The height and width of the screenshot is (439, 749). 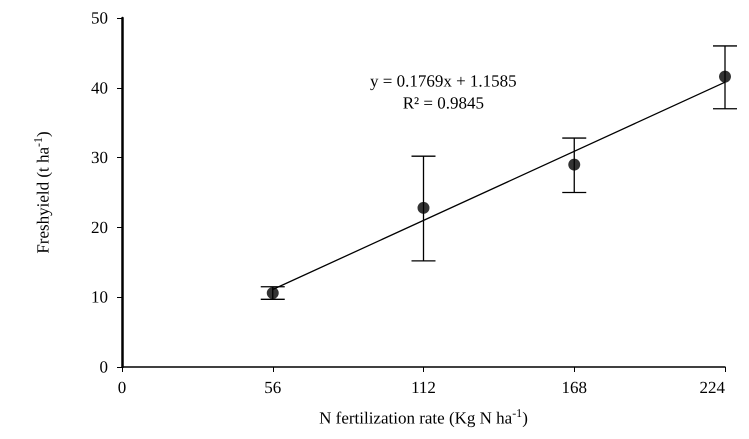 I want to click on x-tick-label: 168, so click(x=574, y=387).